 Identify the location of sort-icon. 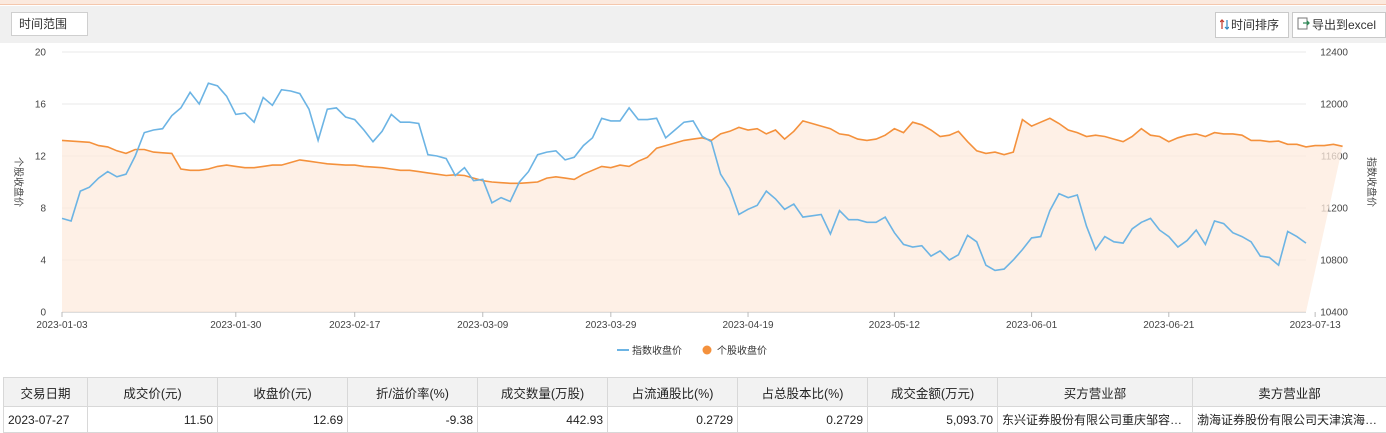
(1224, 26).